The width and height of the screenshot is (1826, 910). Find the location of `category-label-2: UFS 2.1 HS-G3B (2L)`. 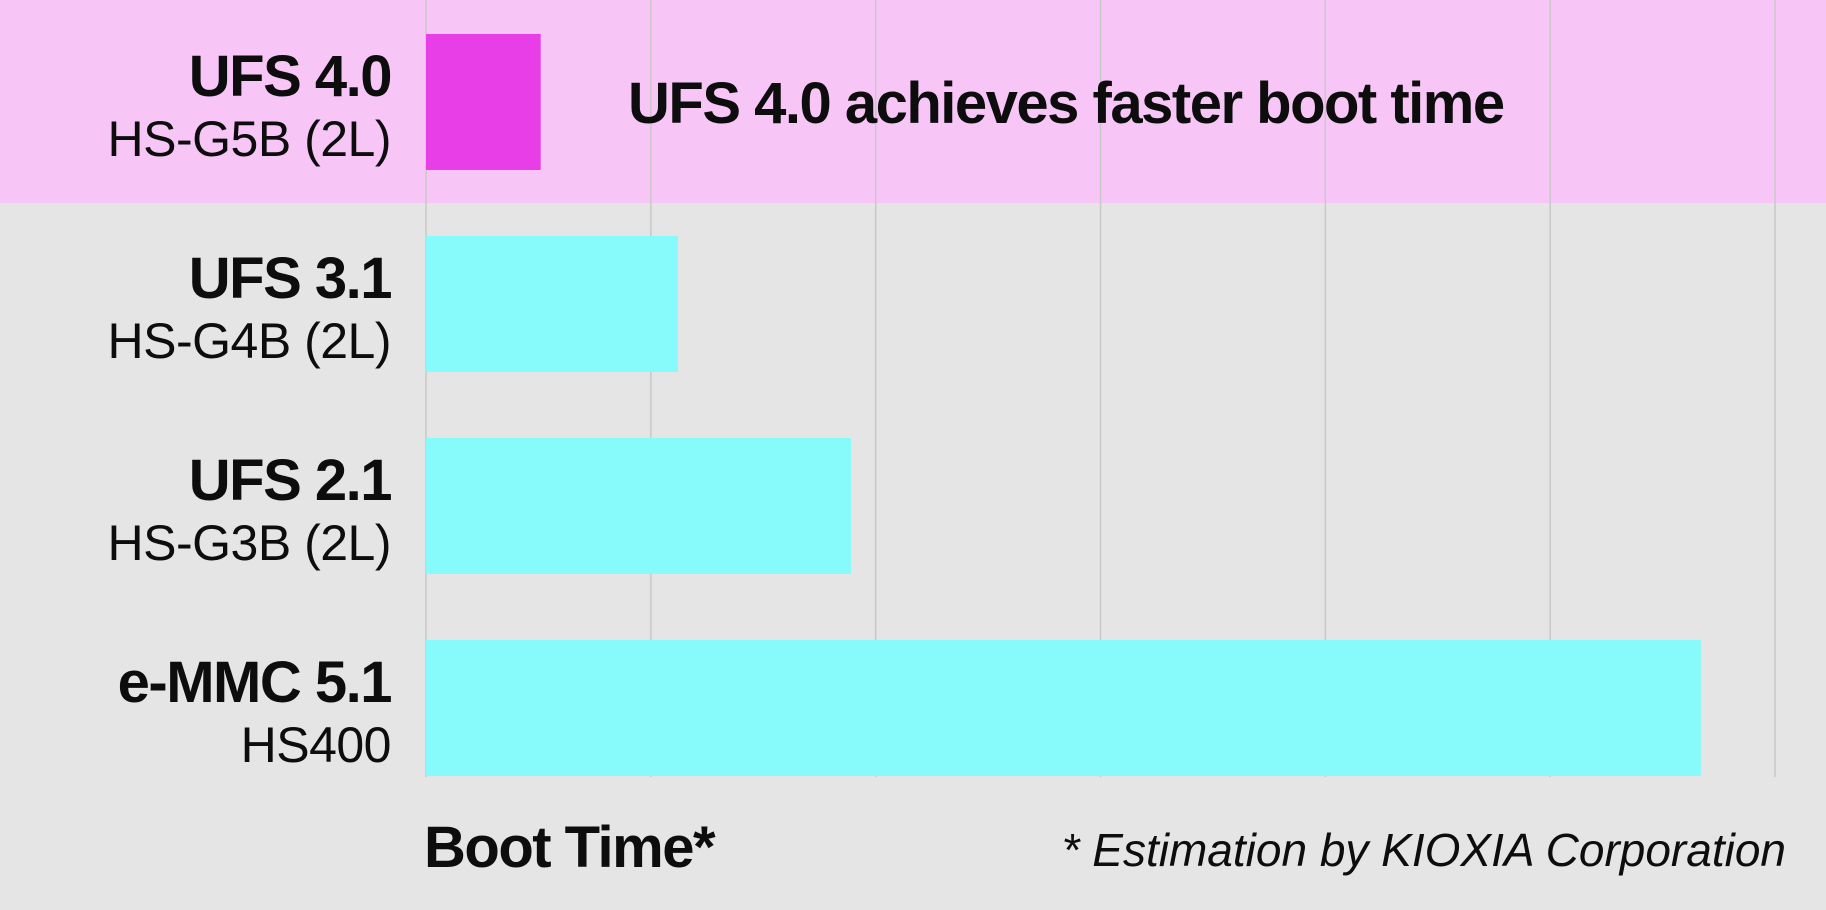

category-label-2: UFS 2.1 HS-G3B (2L) is located at coordinates (250, 510).